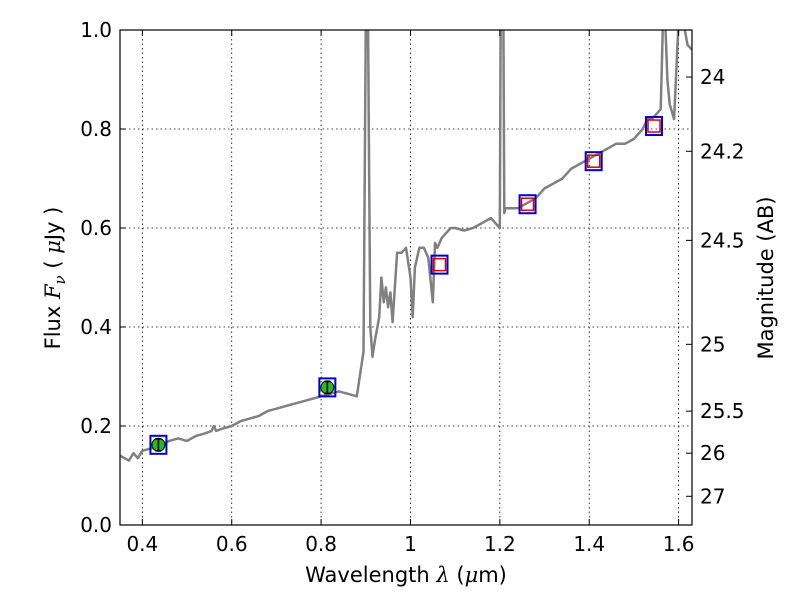 The image size is (800, 600). Describe the element at coordinates (500, 544) in the screenshot. I see `x-tick-label: 1.2` at that location.